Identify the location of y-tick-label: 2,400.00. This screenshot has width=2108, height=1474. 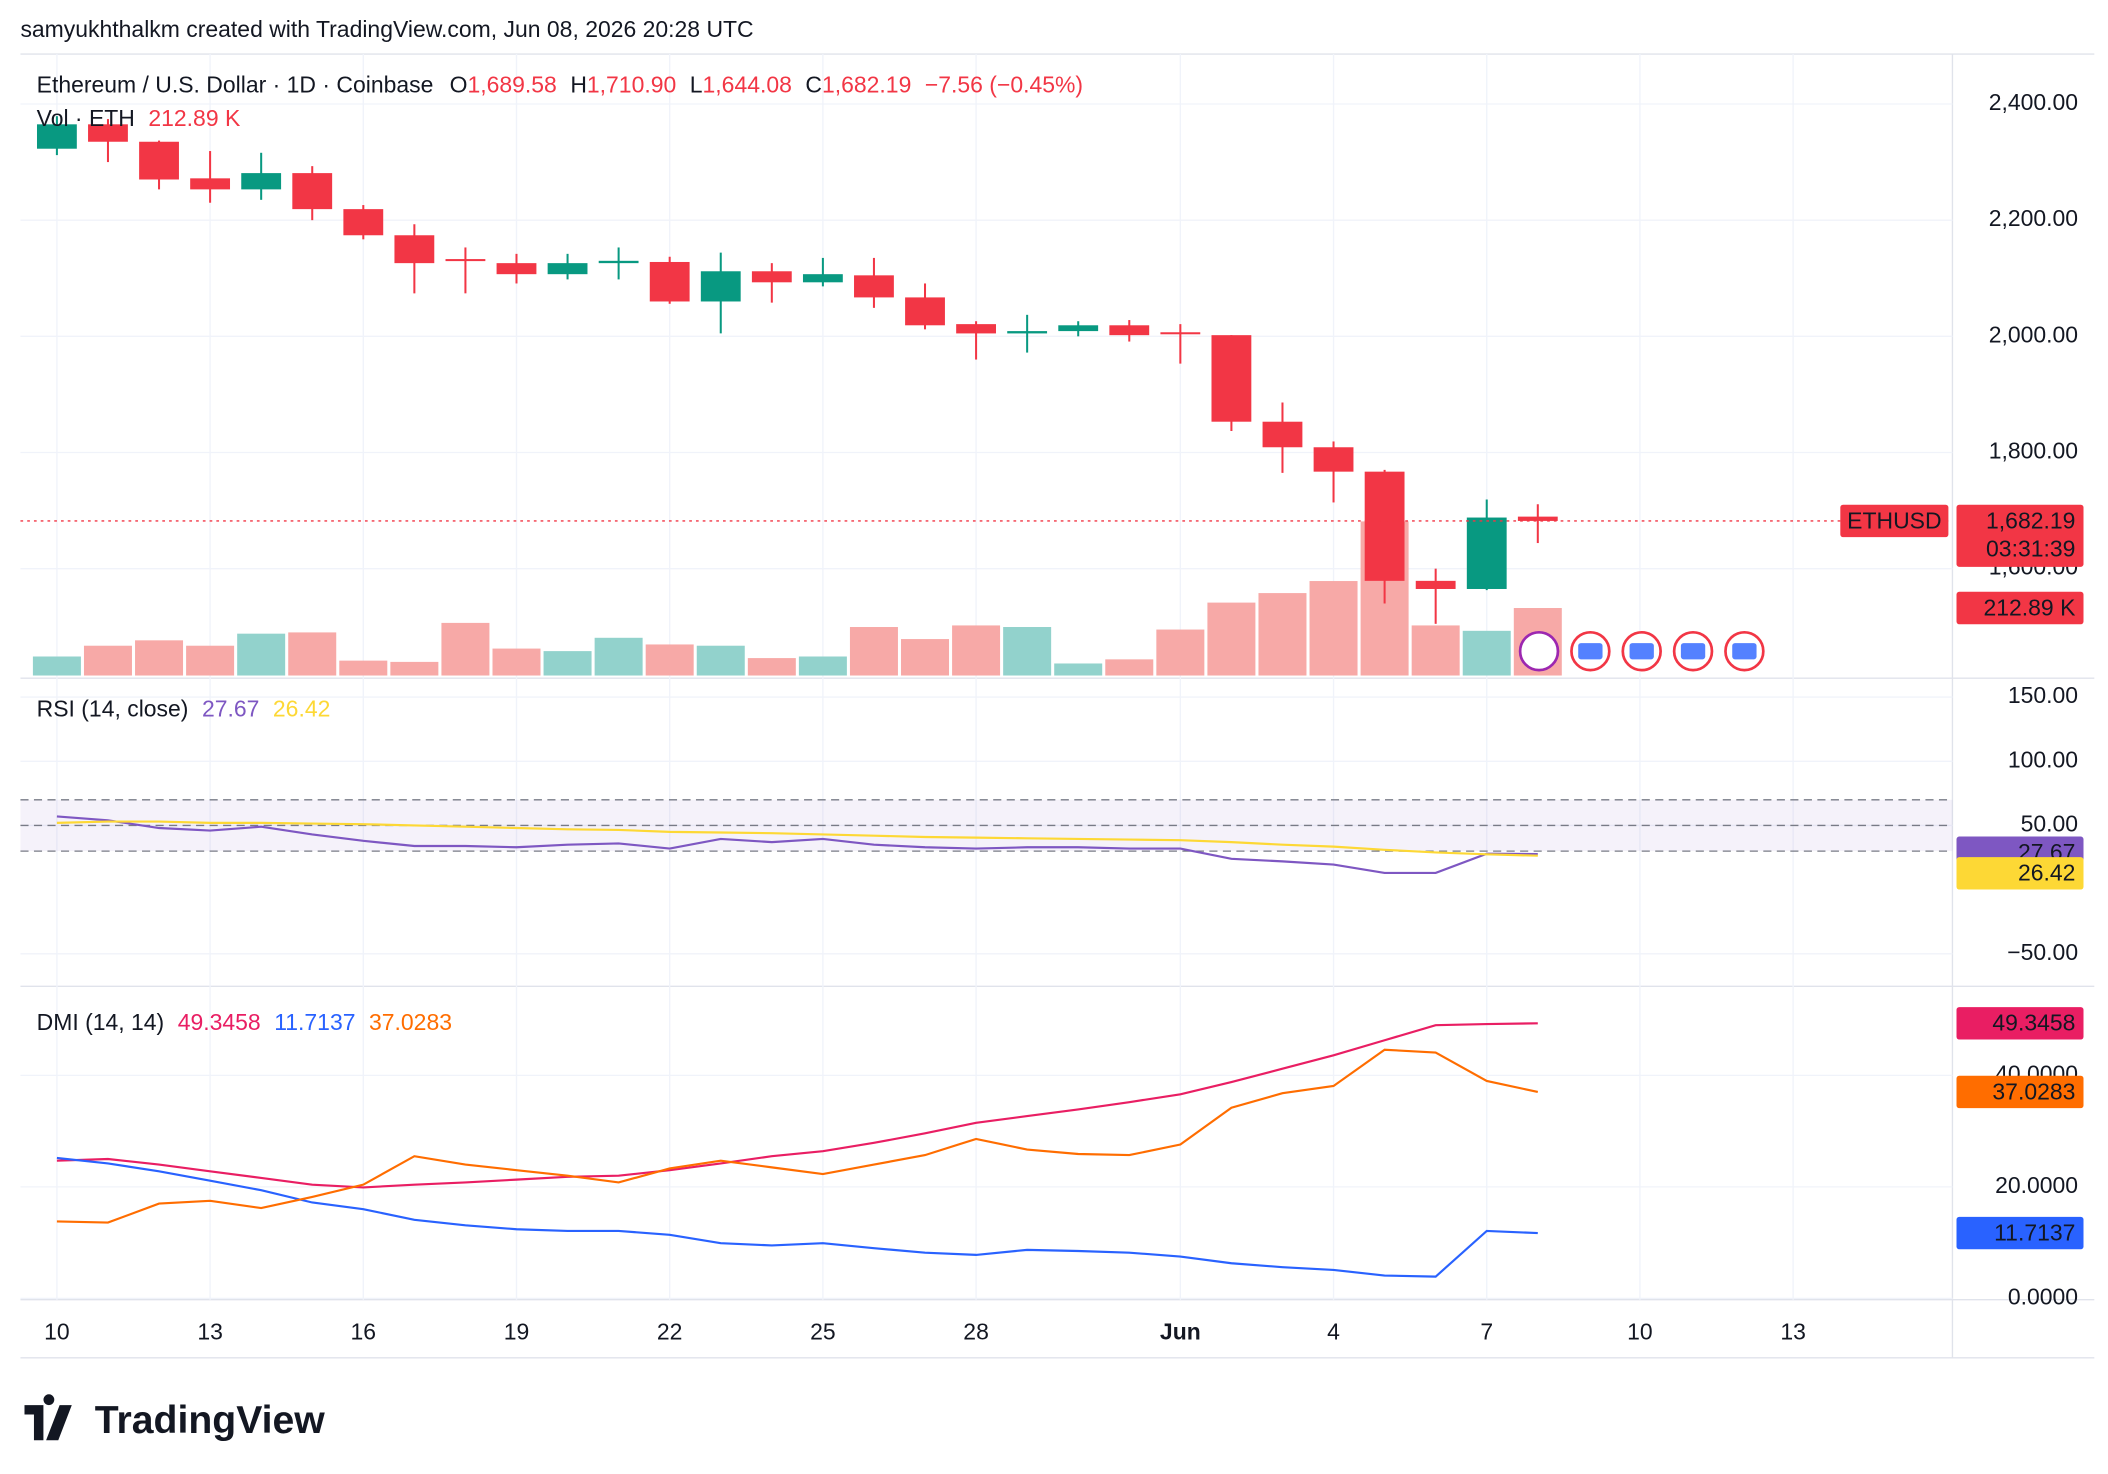
(2033, 102).